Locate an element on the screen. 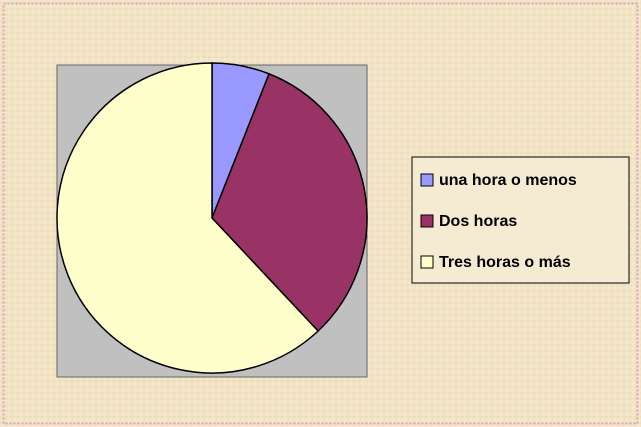 This screenshot has width=641, height=427. legend-label: Dos horas is located at coordinates (478, 221).